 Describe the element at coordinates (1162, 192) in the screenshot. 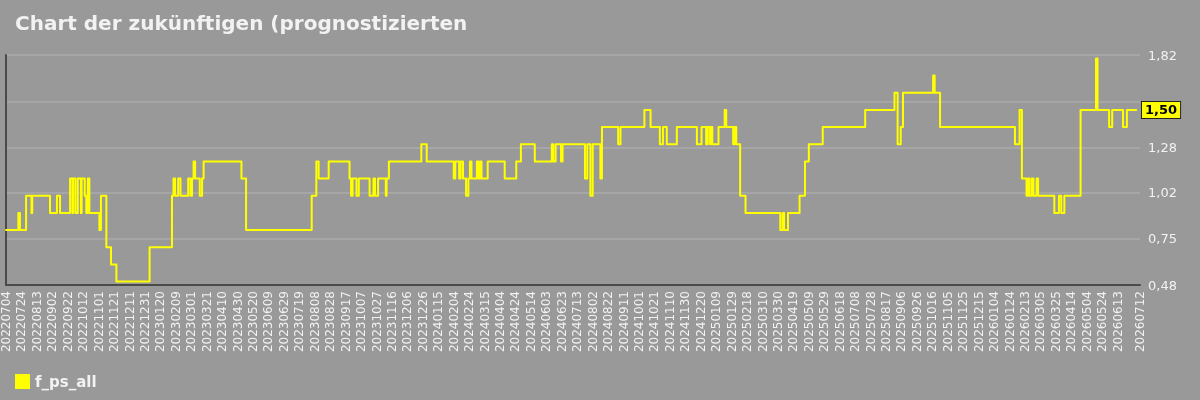

I see `y-tick-label: 1,02` at that location.